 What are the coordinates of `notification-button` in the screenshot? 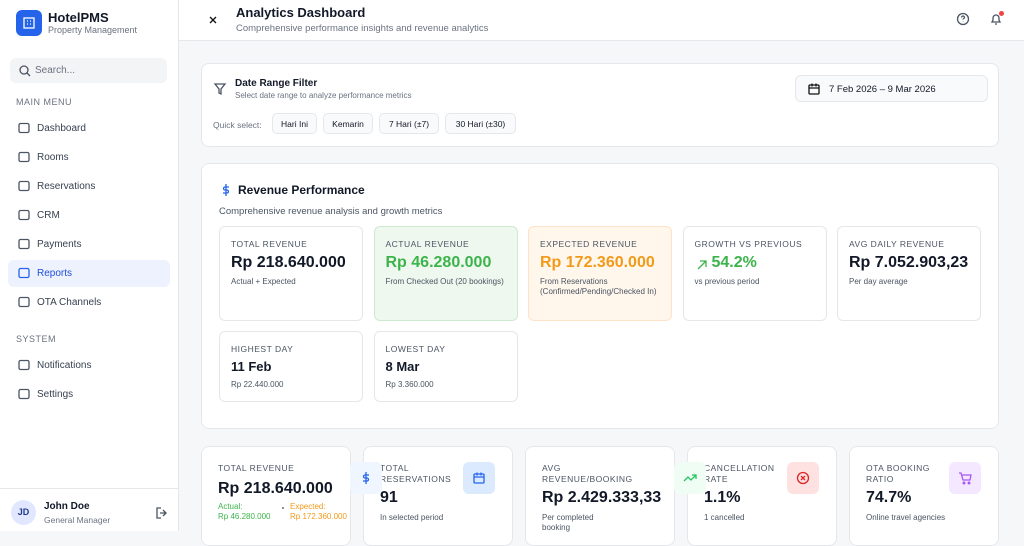 It's located at (996, 21).